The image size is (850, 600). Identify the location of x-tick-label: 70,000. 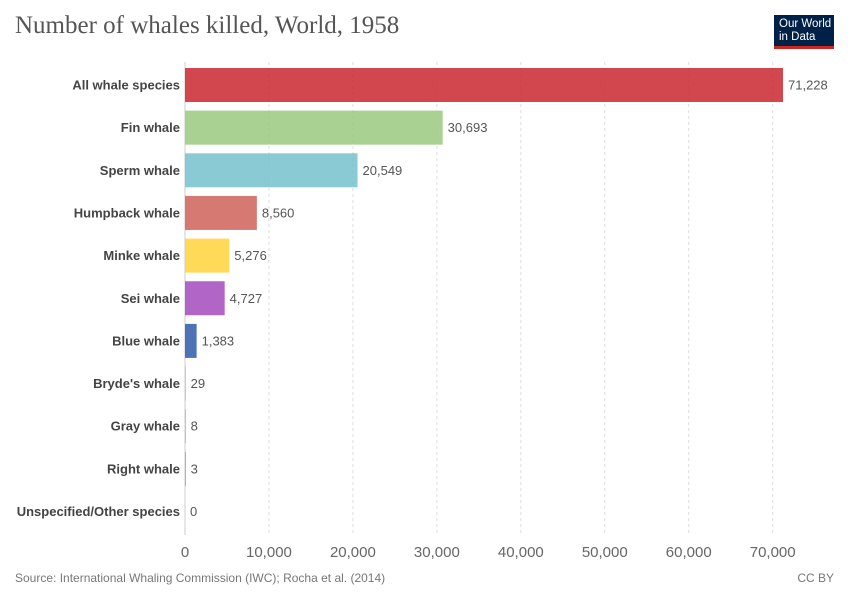
(773, 552).